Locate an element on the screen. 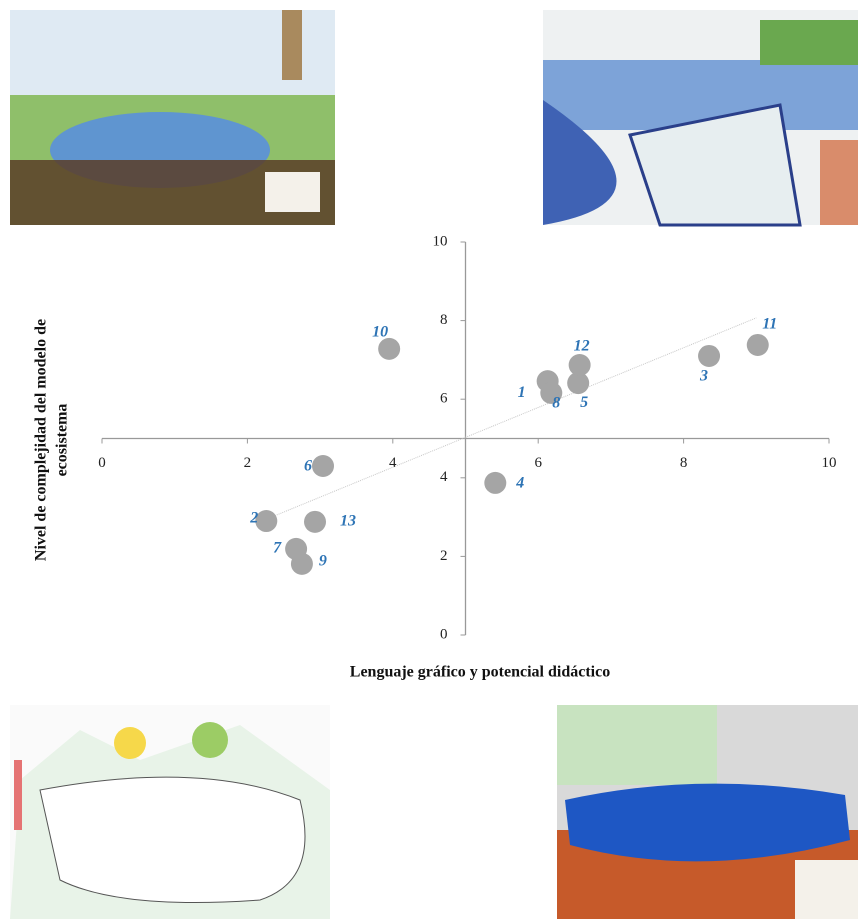 This screenshot has height=919, width=858. point-label: 1 is located at coordinates (522, 392).